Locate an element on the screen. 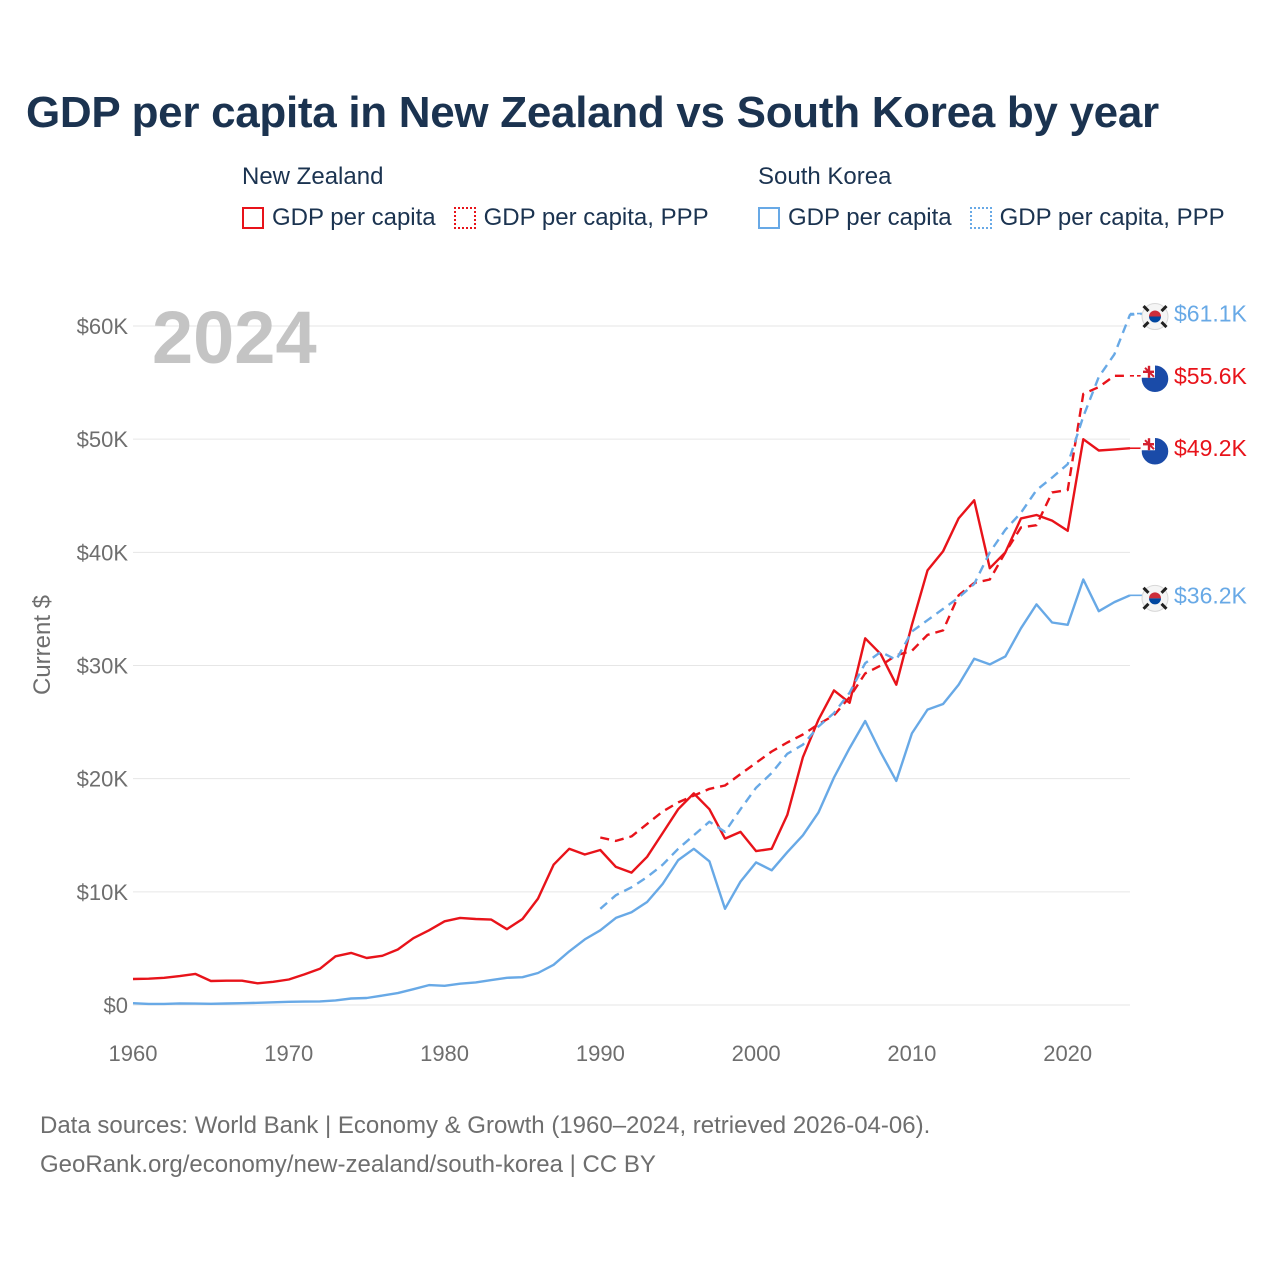 Image resolution: width=1280 pixels, height=1280 pixels. end-labels: $49.2K $55.6K $36.2K $61.1K is located at coordinates (1189, 456).